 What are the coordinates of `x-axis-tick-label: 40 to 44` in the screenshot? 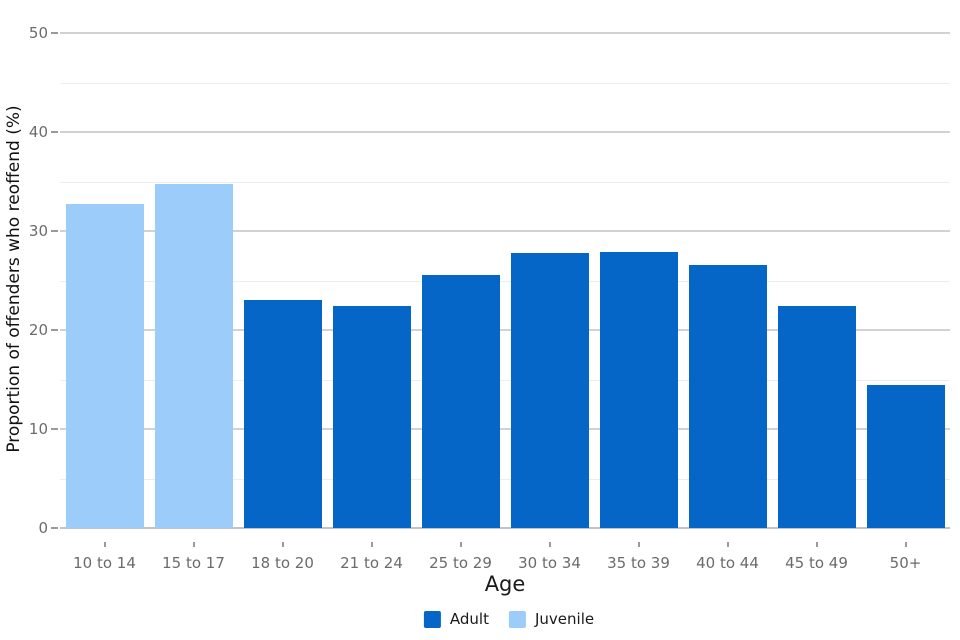 It's located at (727, 563).